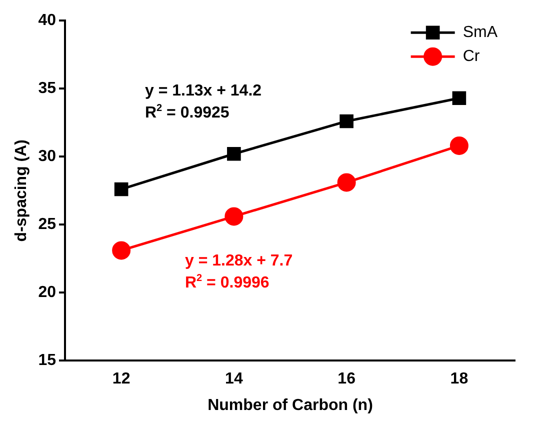 Image resolution: width=534 pixels, height=427 pixels. I want to click on x-tick-label: 12, so click(121, 379).